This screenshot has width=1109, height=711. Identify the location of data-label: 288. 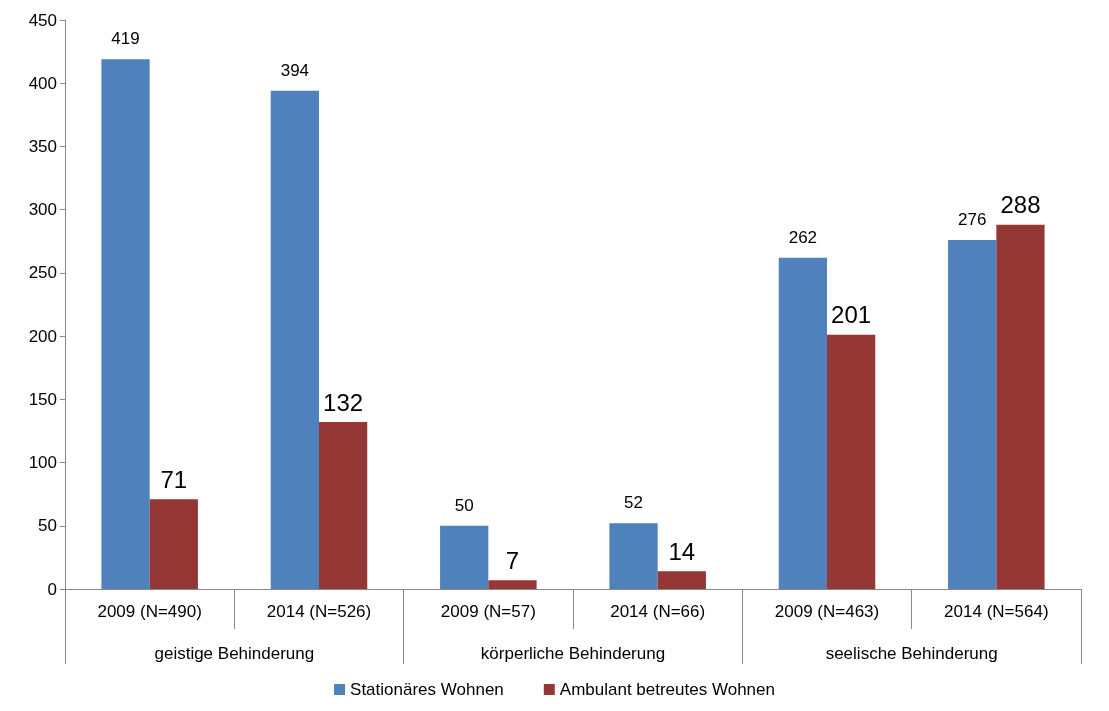
(1020, 205).